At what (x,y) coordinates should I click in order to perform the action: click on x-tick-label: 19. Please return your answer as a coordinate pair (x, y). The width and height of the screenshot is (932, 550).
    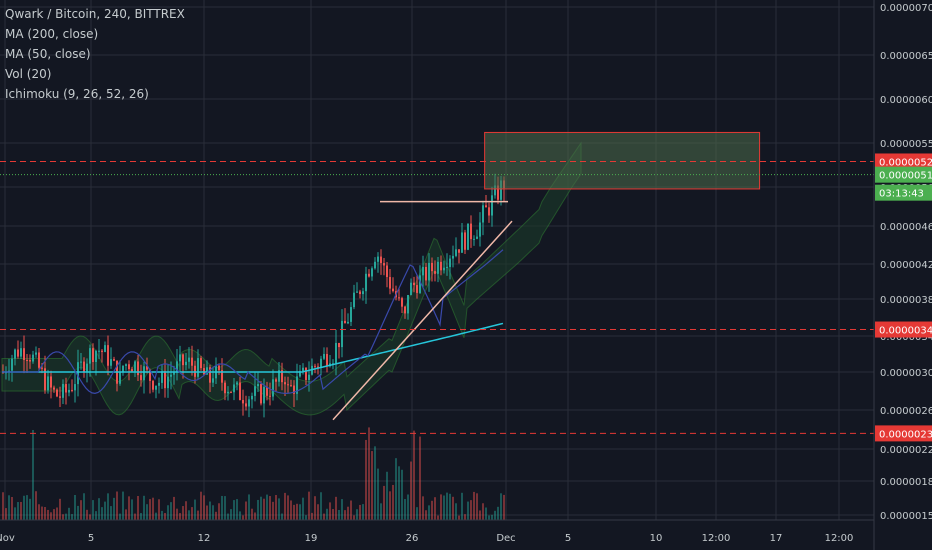
    Looking at the image, I should click on (311, 538).